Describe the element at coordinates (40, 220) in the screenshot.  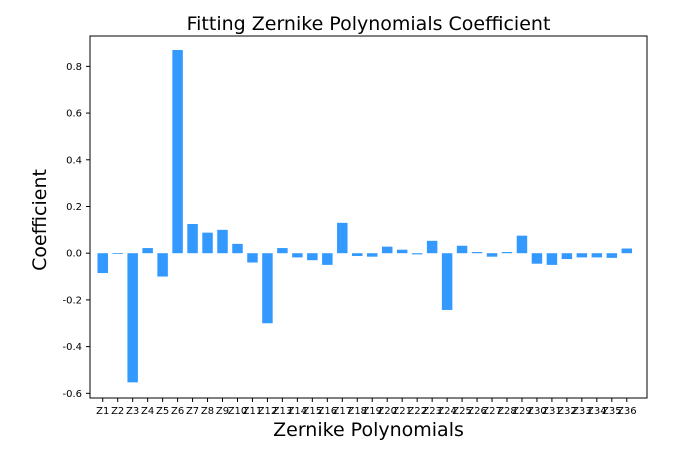
I see `y-axis-title: Coefficient` at that location.